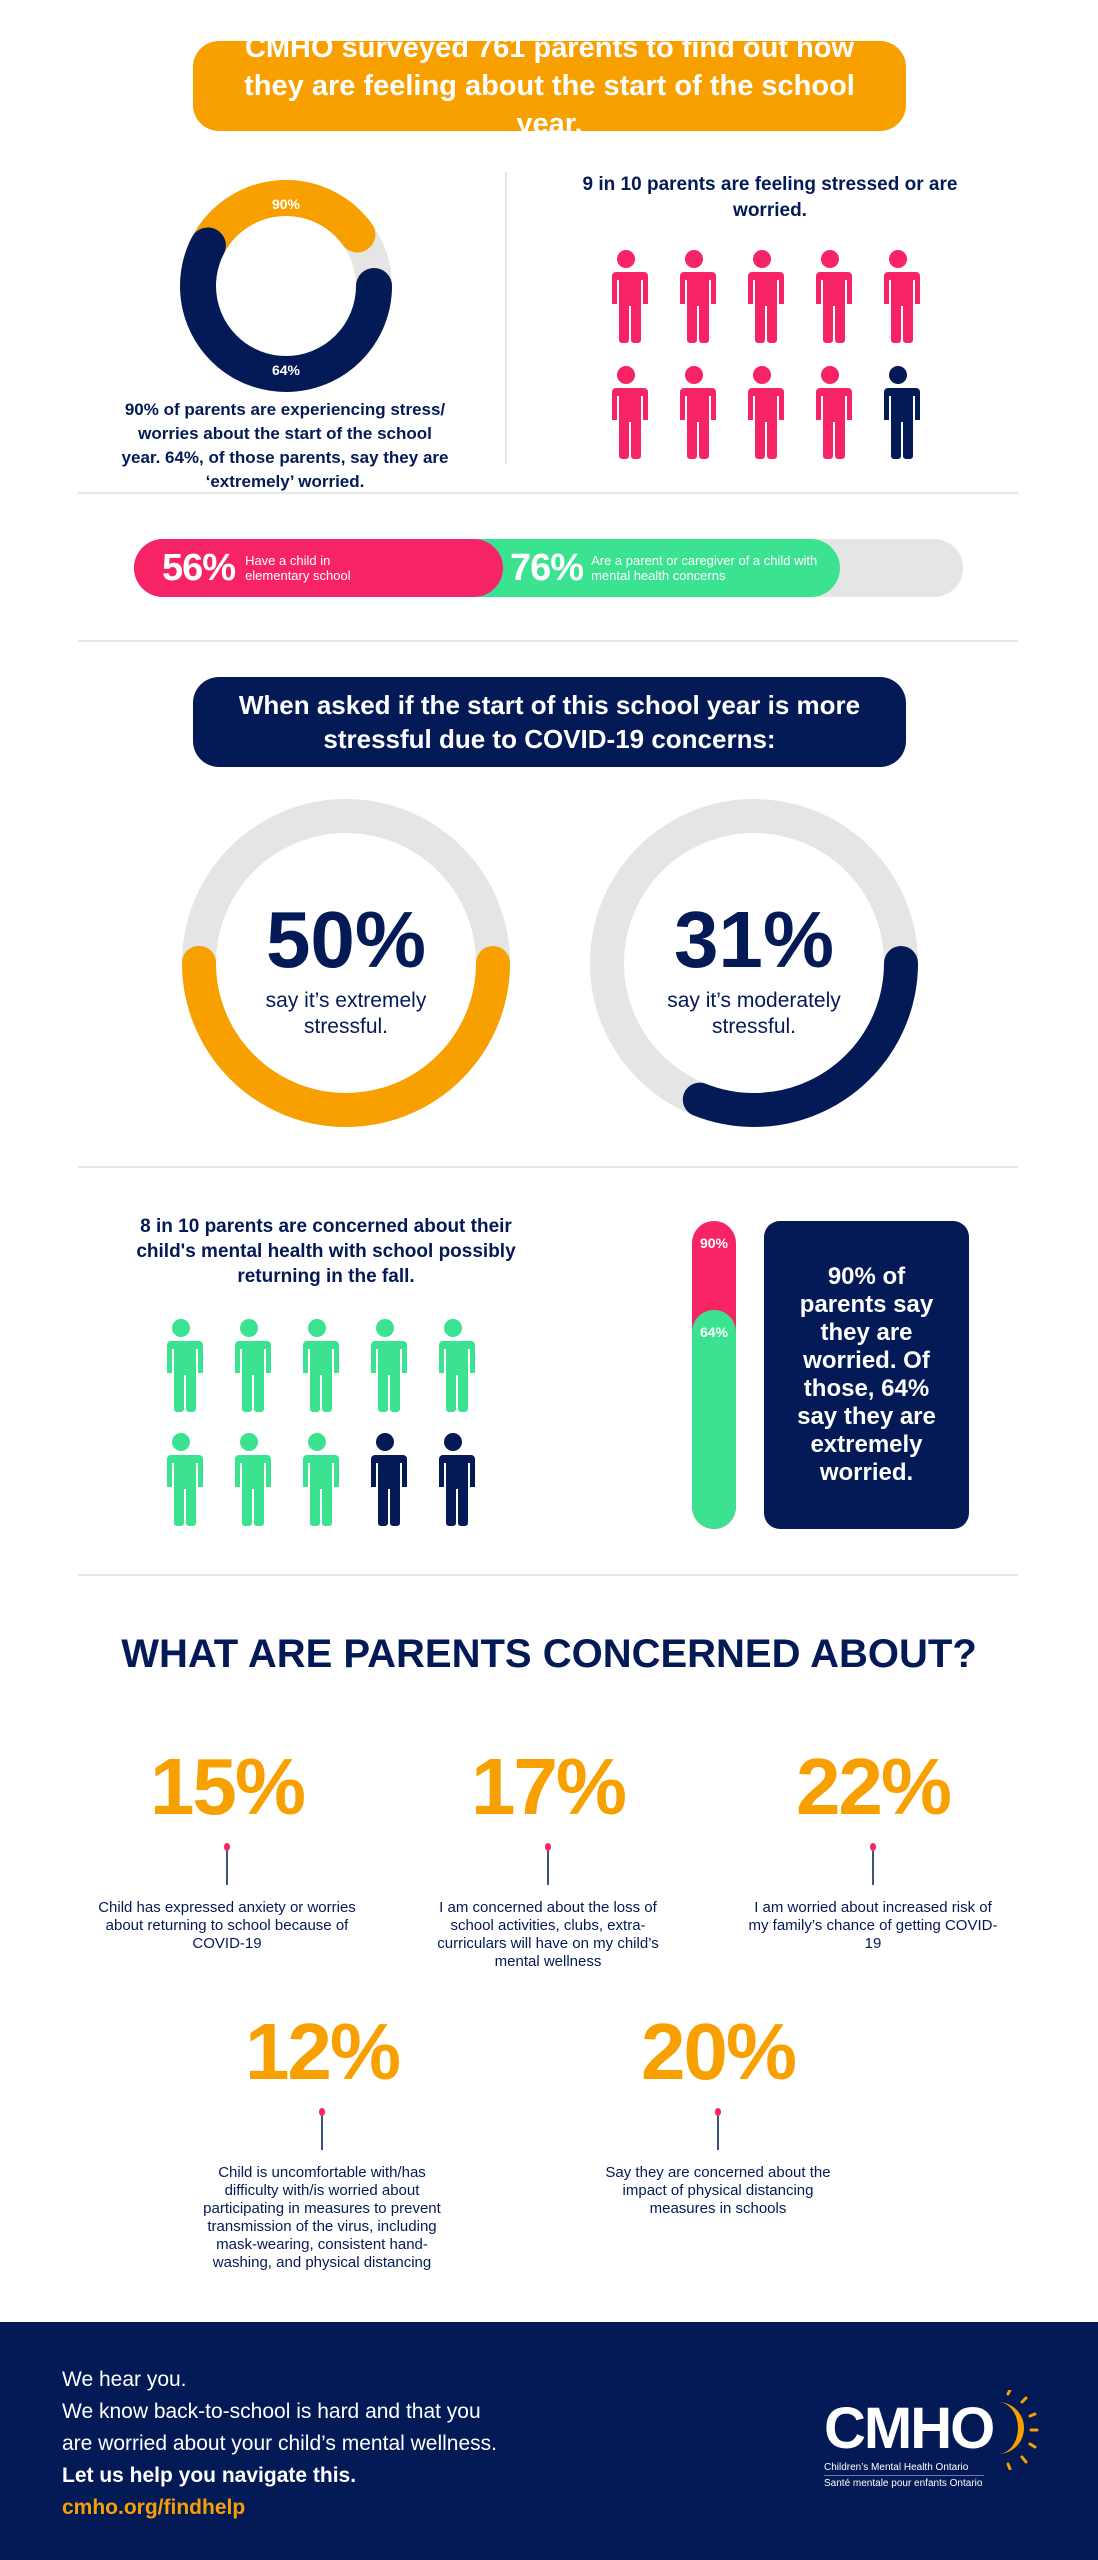 Image resolution: width=1098 pixels, height=2560 pixels. I want to click on footer-line-1: We hear you., so click(124, 2379).